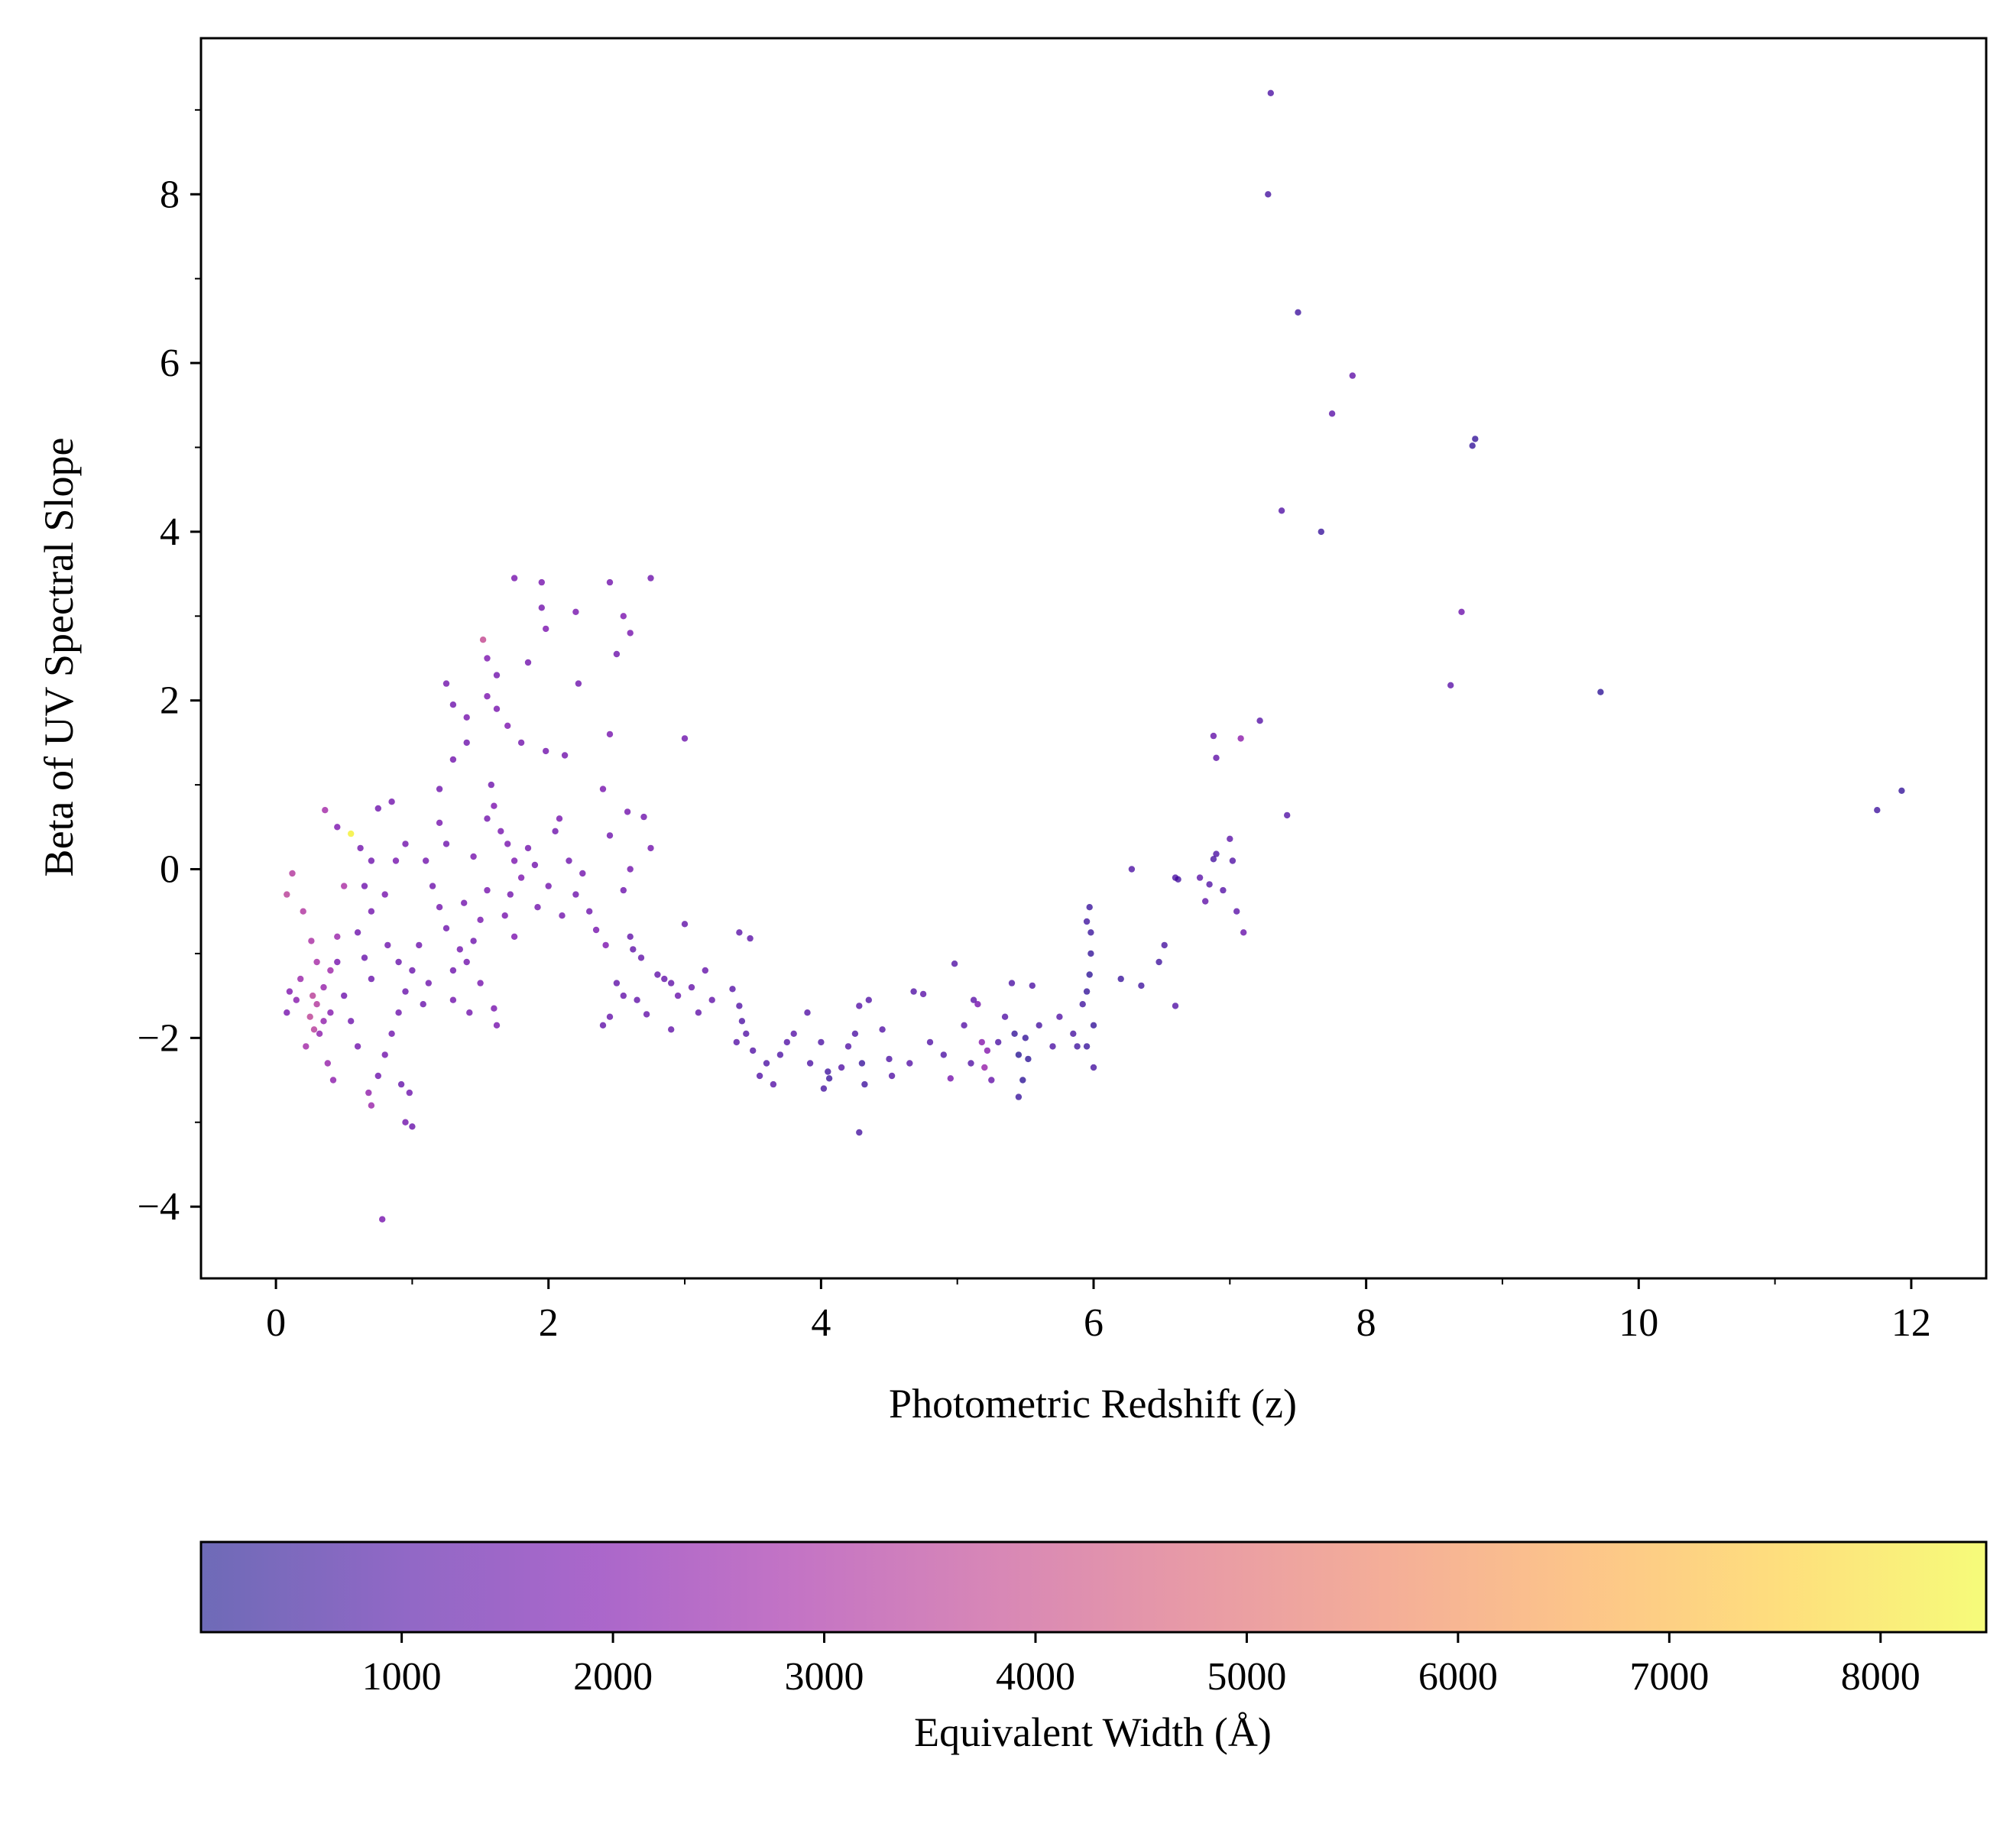 This screenshot has width=2016, height=1827. Describe the element at coordinates (170, 701) in the screenshot. I see `y-tick-label: 2` at that location.